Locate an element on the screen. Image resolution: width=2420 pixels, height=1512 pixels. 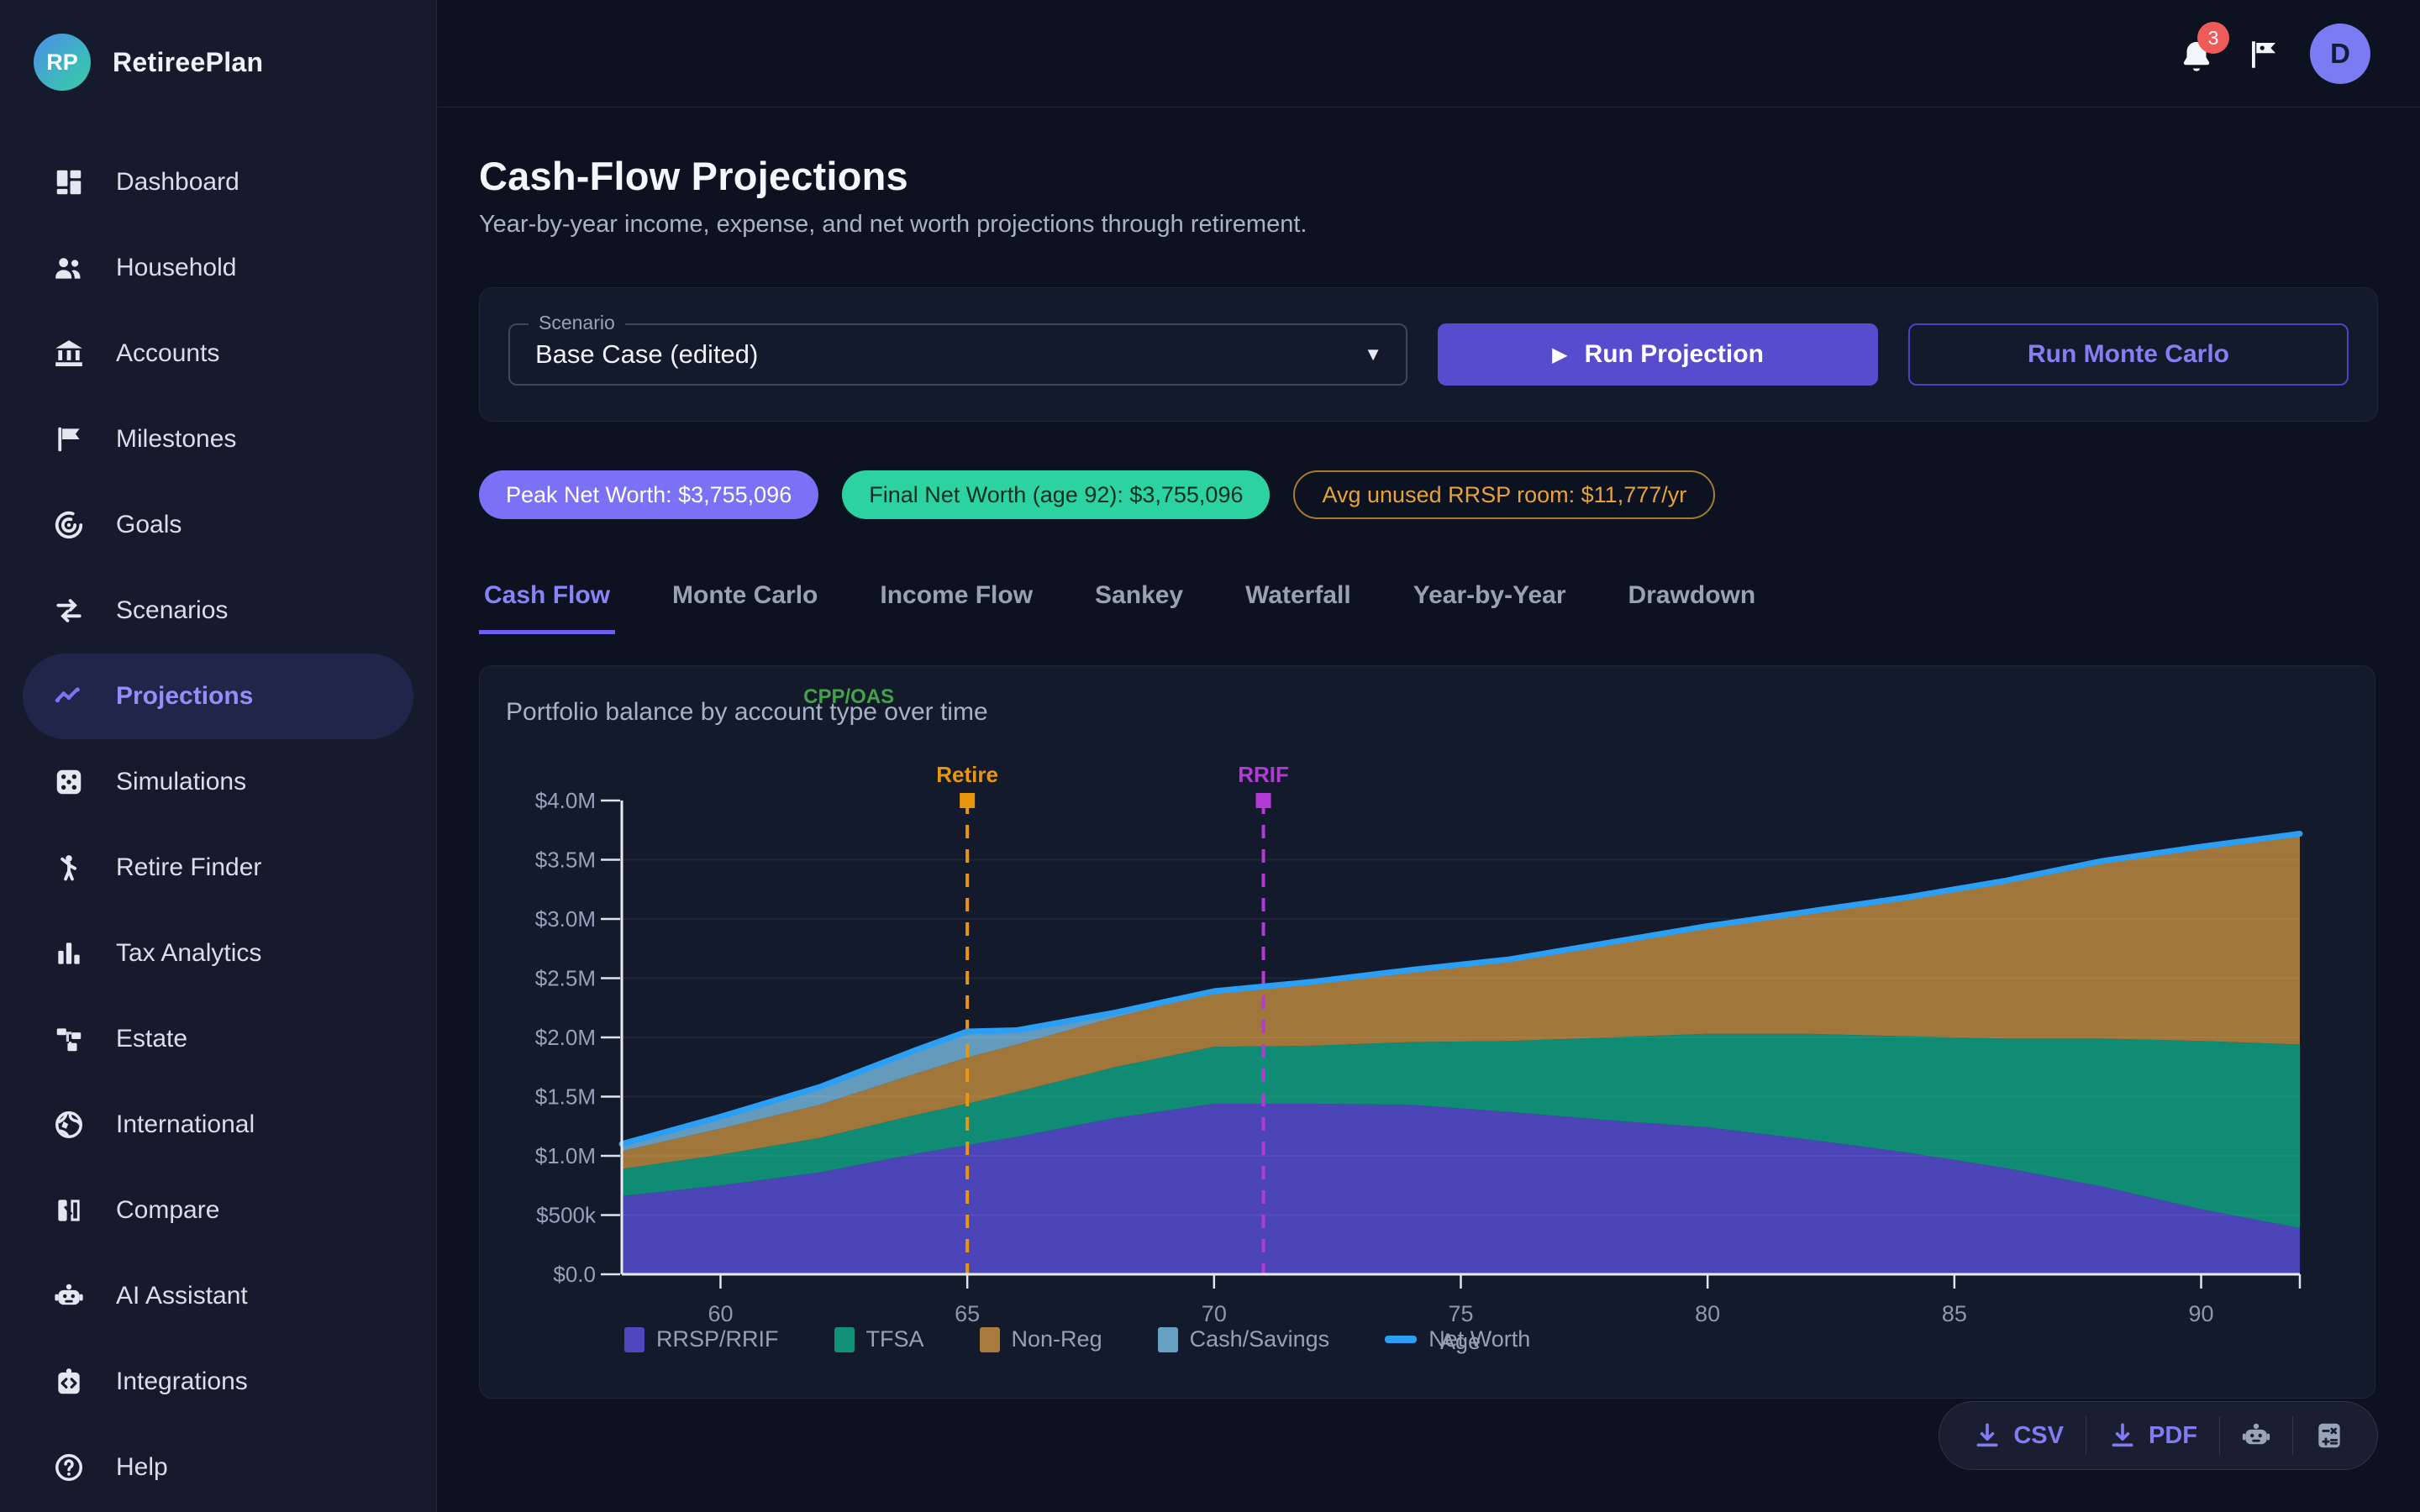
sidebar-item-retire-finder: Retire Finder is located at coordinates (218, 868).